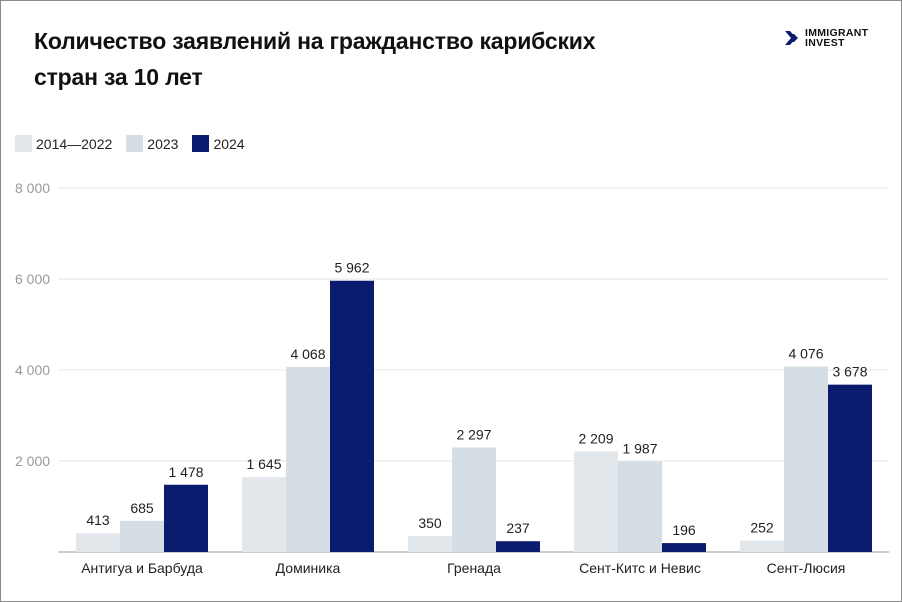  What do you see at coordinates (32, 461) in the screenshot?
I see `y-tick-label: 2 000` at bounding box center [32, 461].